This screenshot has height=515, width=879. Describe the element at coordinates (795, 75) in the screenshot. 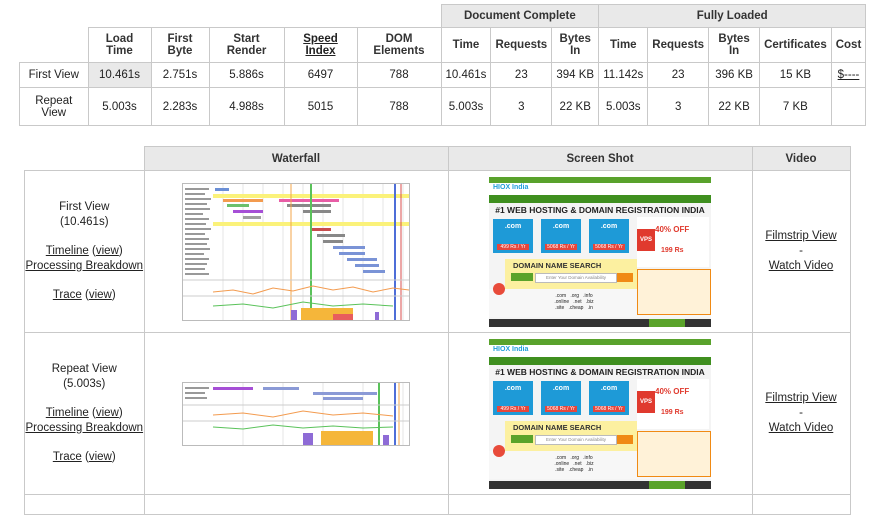

I see `cell-certificates: 15 KB` at that location.